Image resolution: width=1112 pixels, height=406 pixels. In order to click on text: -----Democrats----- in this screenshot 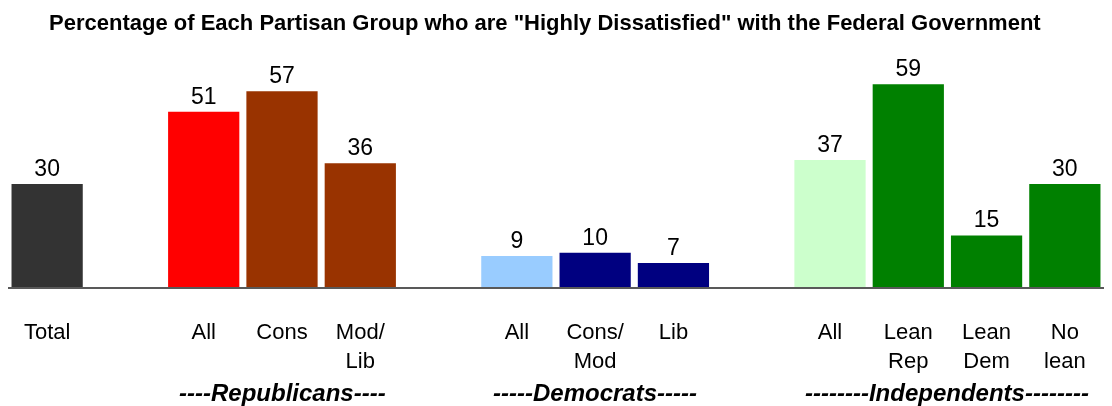, I will do `click(595, 392)`.